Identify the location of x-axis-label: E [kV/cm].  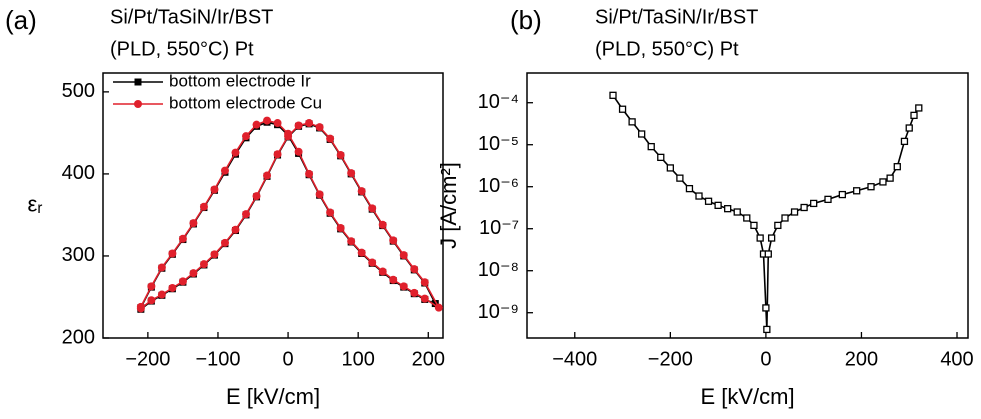
(273, 396).